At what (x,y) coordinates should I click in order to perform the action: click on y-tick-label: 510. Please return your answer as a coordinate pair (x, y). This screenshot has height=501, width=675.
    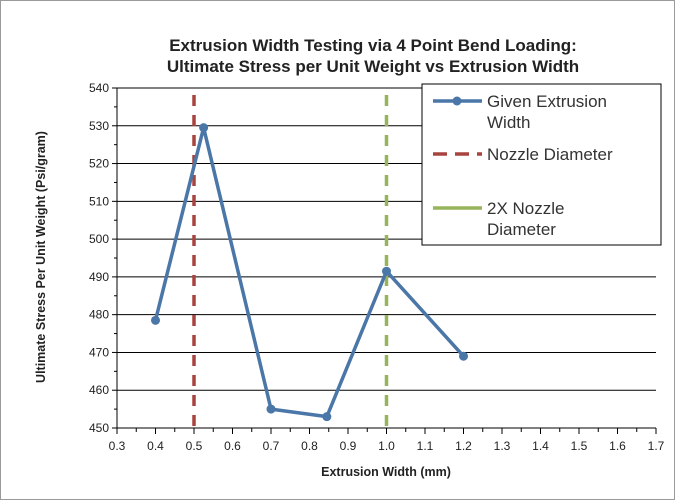
    Looking at the image, I should click on (99, 201).